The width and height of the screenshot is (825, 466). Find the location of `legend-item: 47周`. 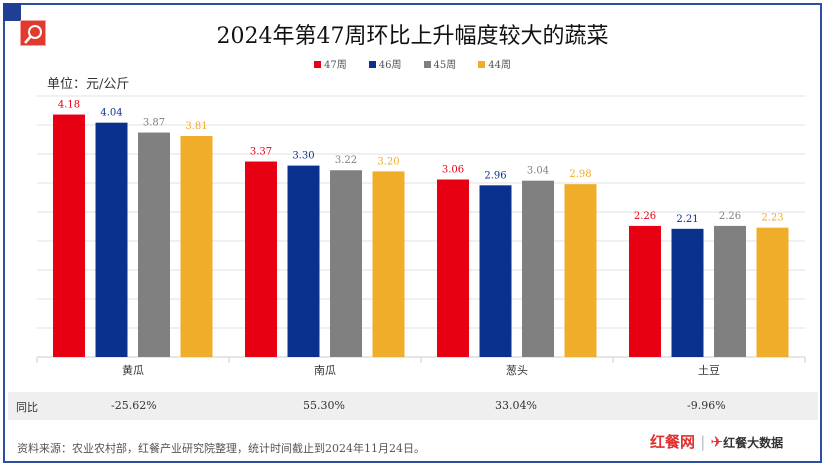

legend-item: 47周 is located at coordinates (330, 63).